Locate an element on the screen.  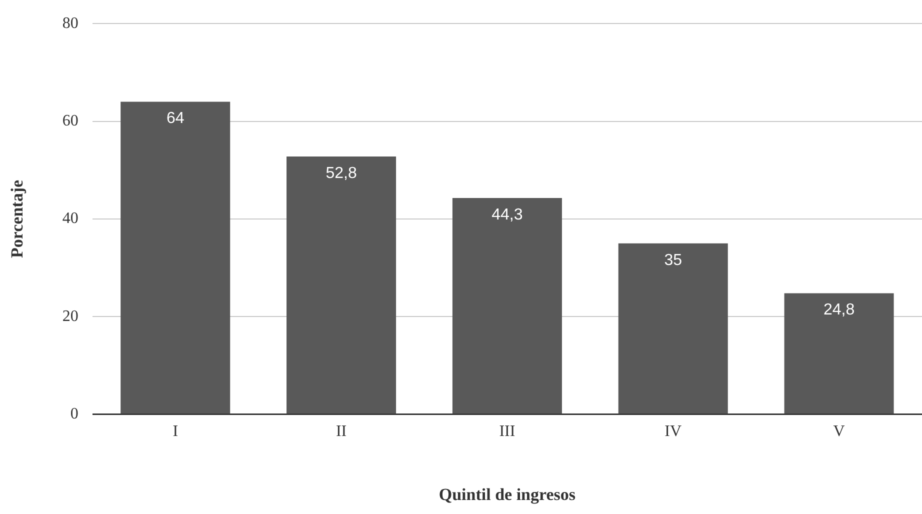
y-tick-label: 20 is located at coordinates (70, 316).